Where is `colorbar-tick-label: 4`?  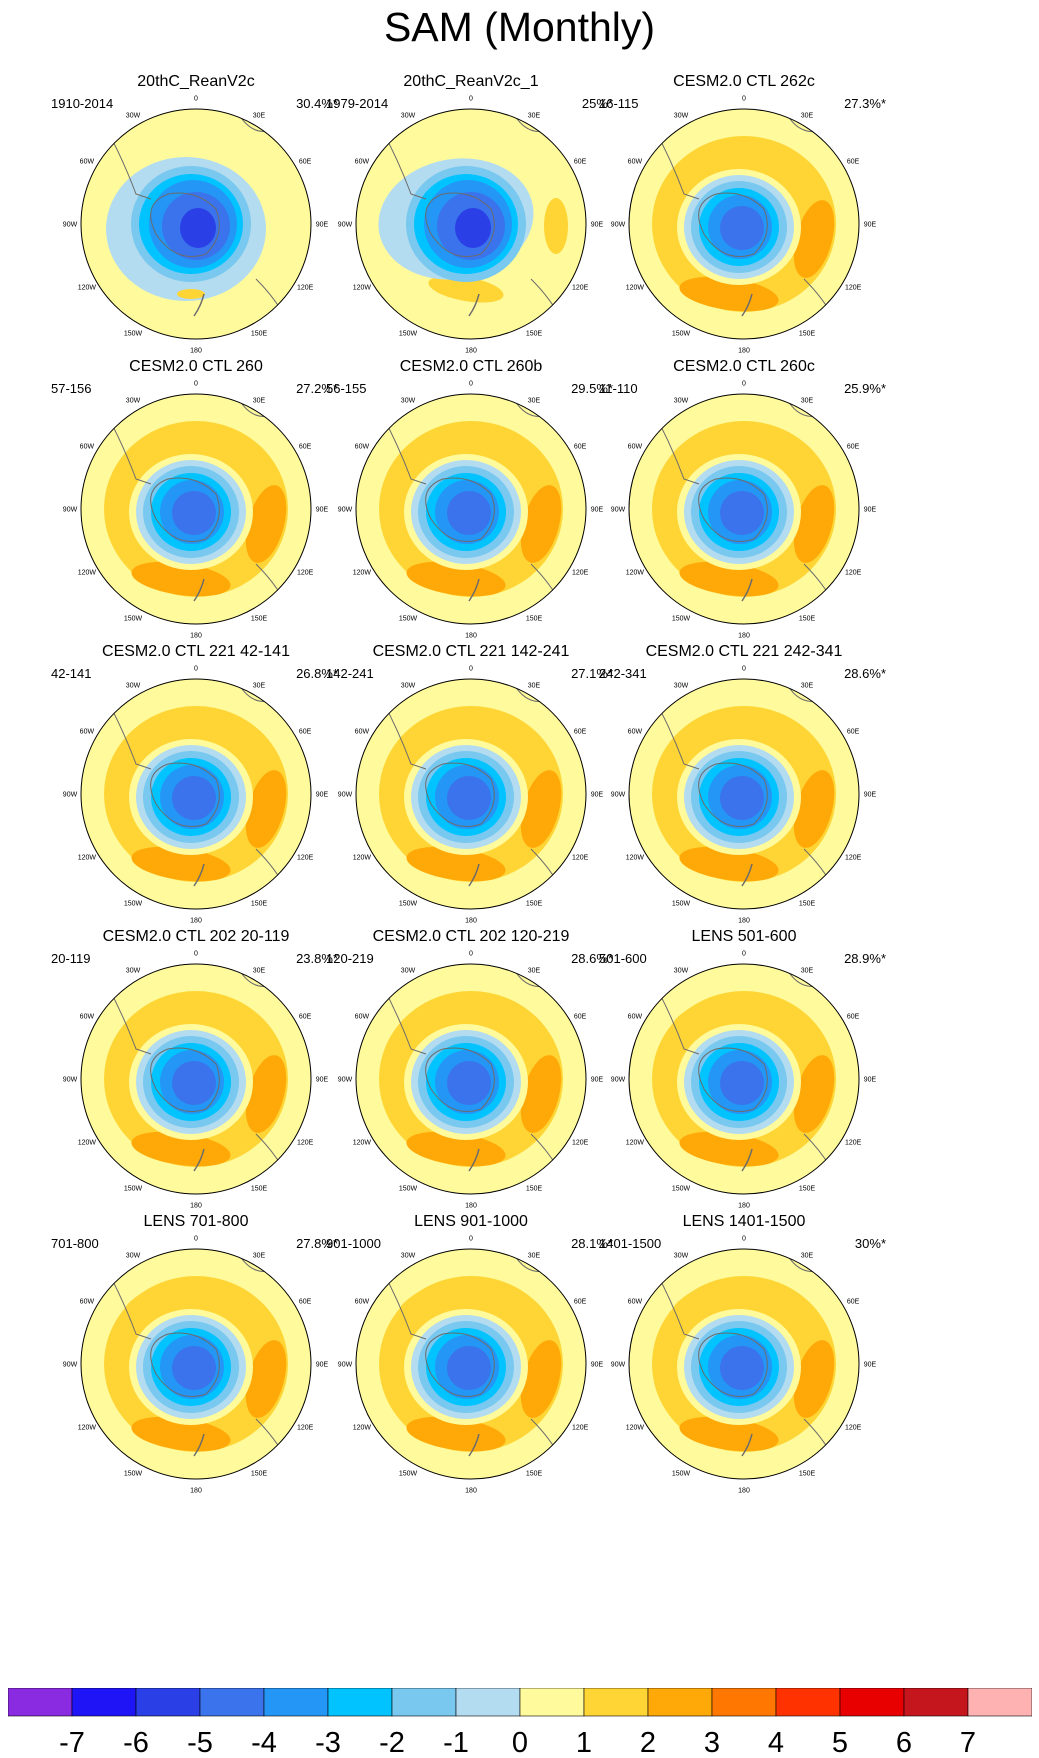
colorbar-tick-label: 4 is located at coordinates (776, 1742).